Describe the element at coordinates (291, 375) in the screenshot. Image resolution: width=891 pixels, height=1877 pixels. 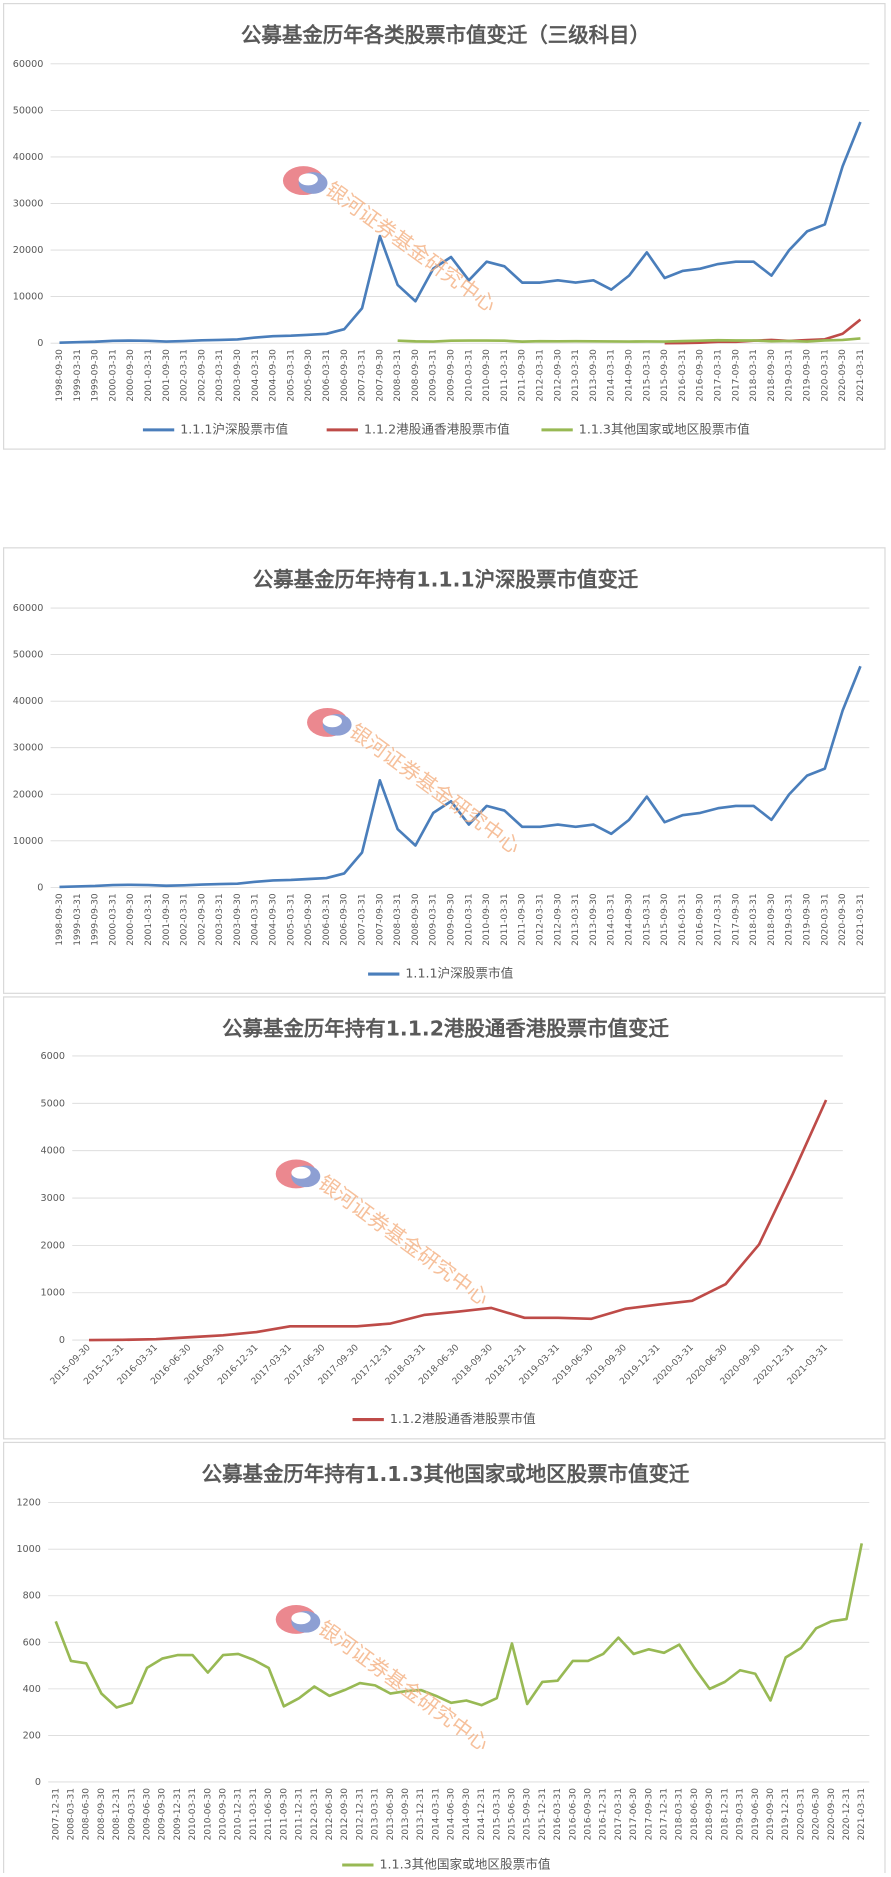
I see `x-tick-label: 2005-03-31` at that location.